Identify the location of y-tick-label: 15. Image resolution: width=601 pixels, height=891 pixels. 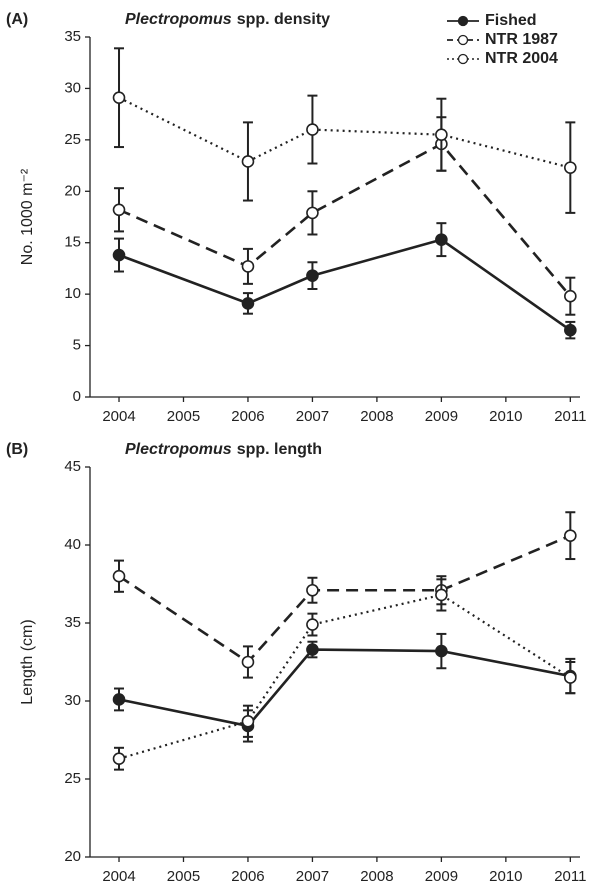
(72, 242).